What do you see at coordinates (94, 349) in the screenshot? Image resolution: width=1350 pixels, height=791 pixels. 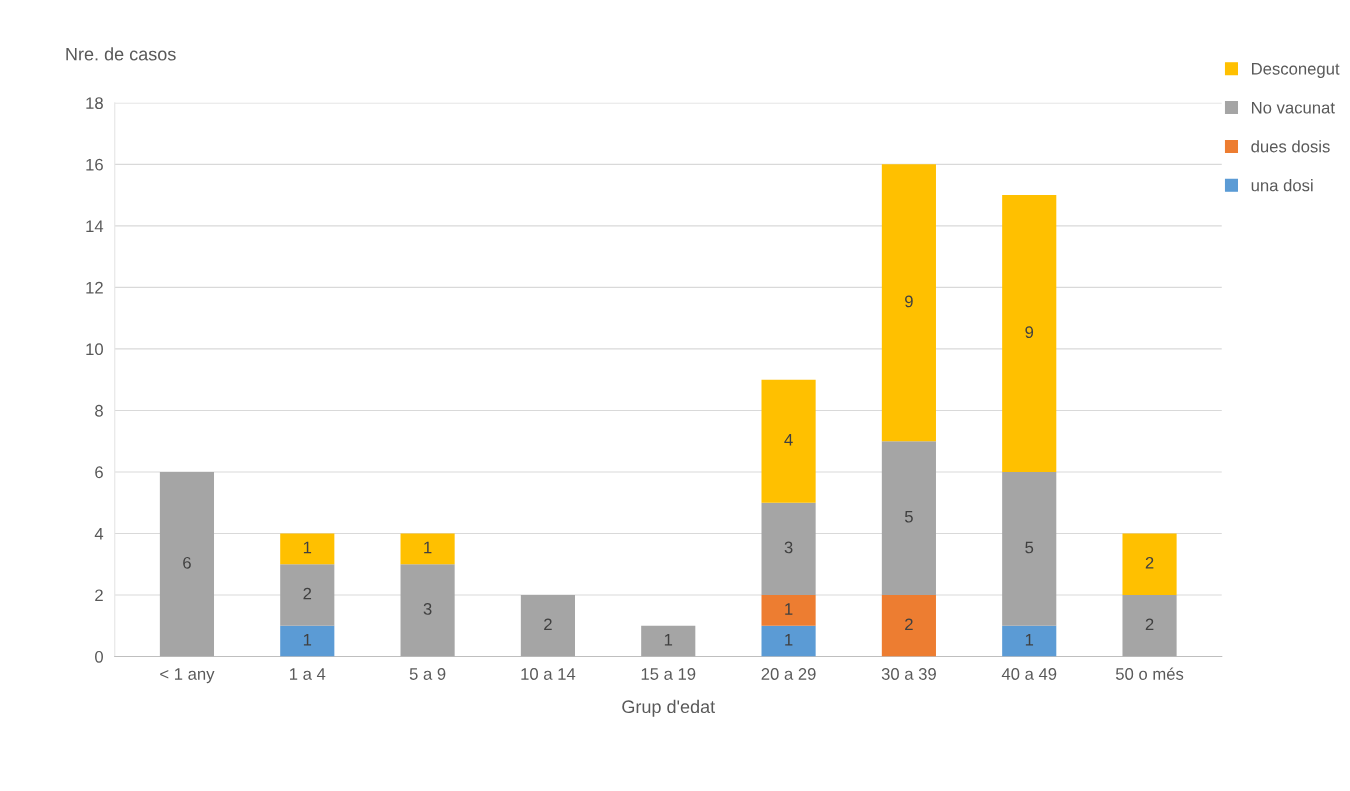 I see `y-tick-label: 10` at bounding box center [94, 349].